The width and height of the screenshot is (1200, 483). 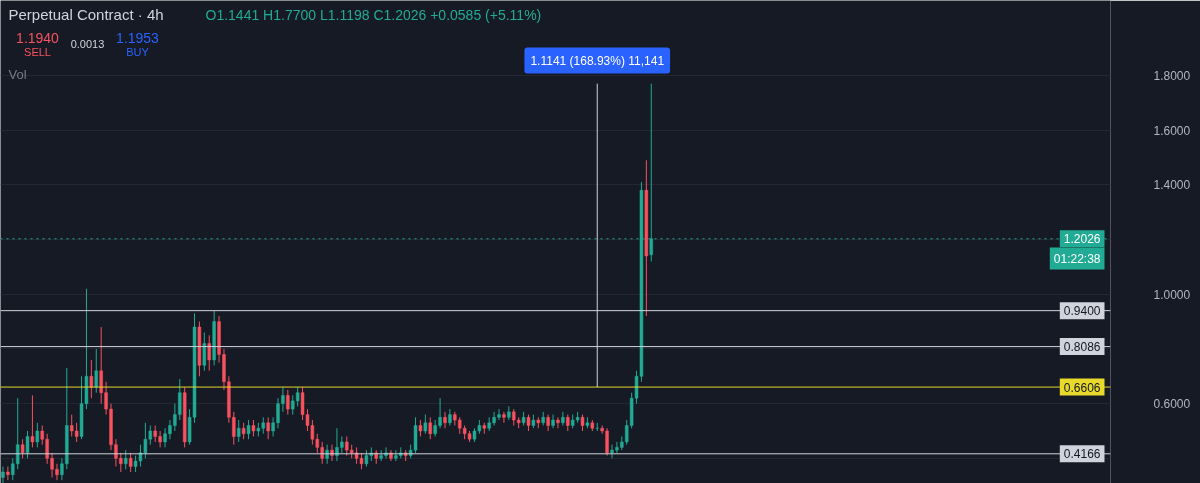 I want to click on y-tick-label: 1.4000, so click(x=1172, y=185).